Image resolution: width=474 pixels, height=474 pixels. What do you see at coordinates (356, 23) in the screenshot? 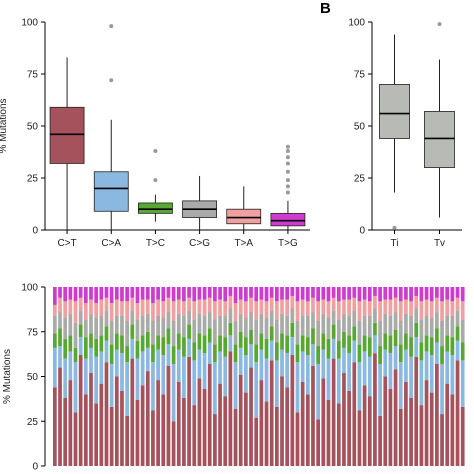
I see `panel-b-y-tick-label: 100` at bounding box center [356, 23].